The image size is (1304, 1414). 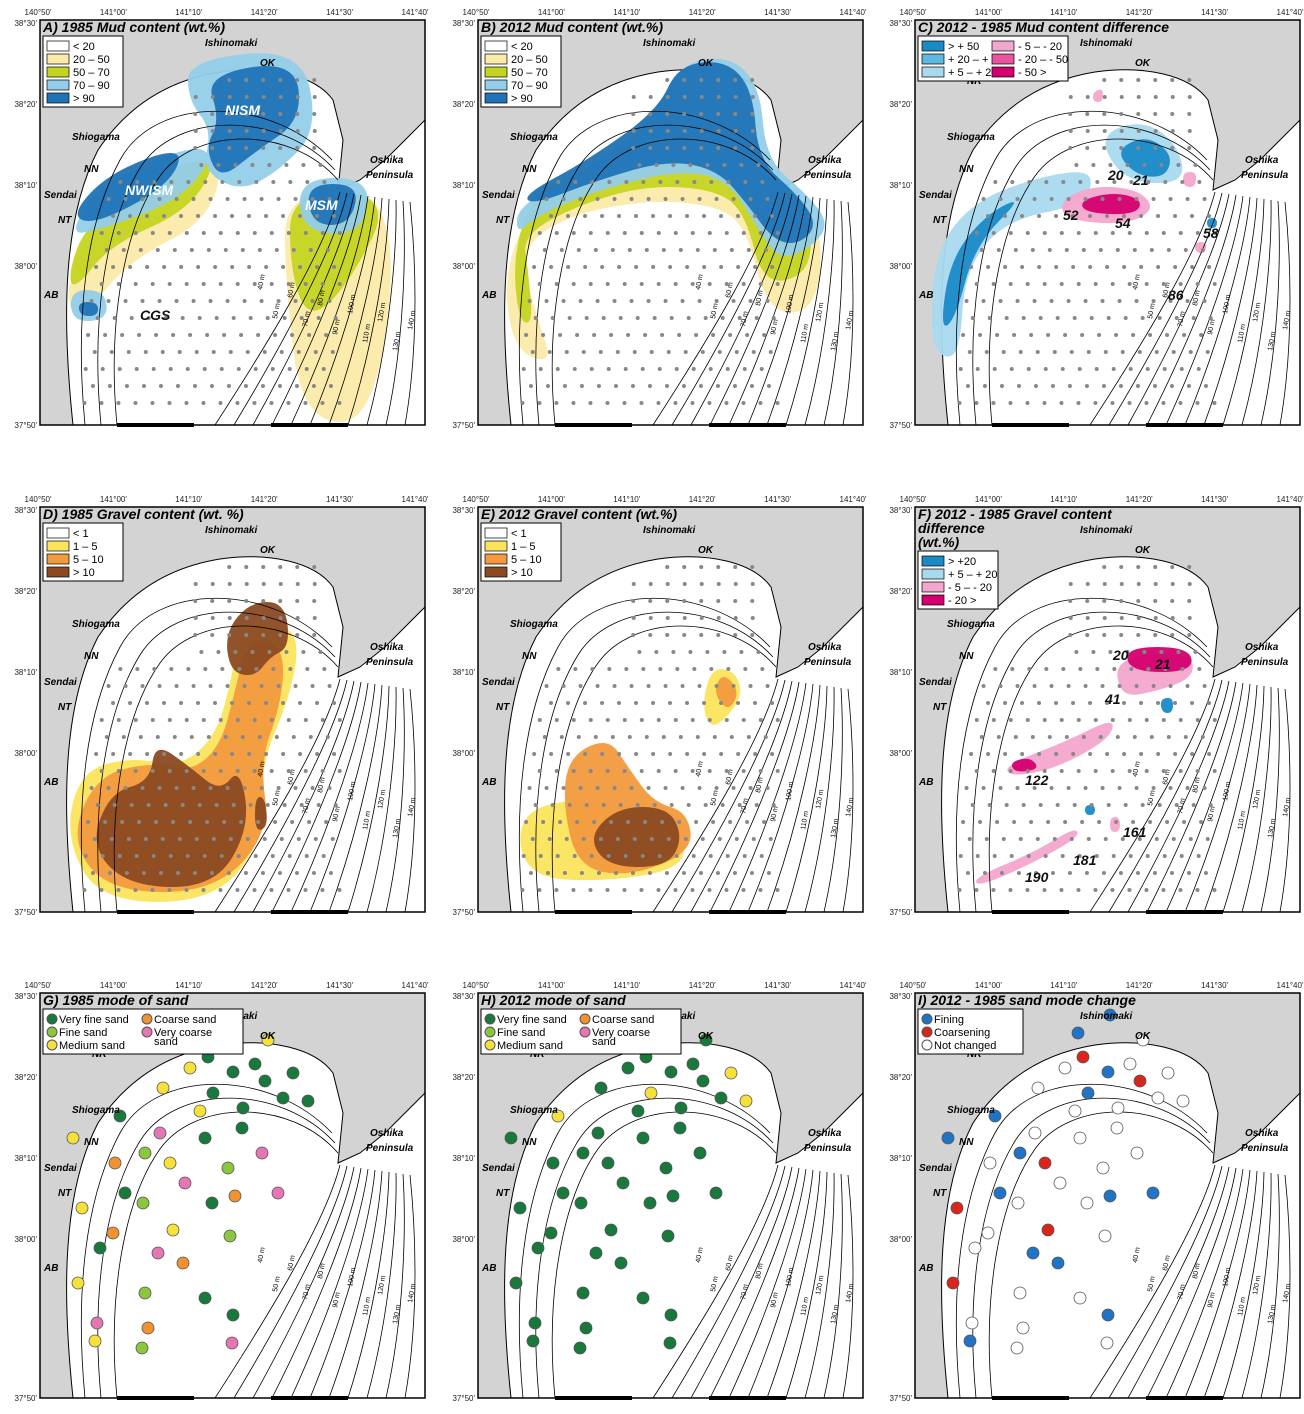 What do you see at coordinates (387, 1133) in the screenshot?
I see `place-label: Oshika` at bounding box center [387, 1133].